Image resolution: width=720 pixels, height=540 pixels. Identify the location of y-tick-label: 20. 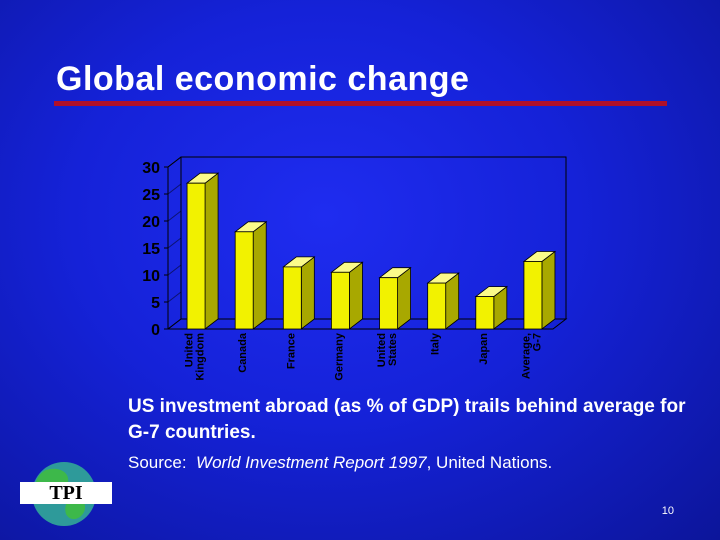
(151, 222).